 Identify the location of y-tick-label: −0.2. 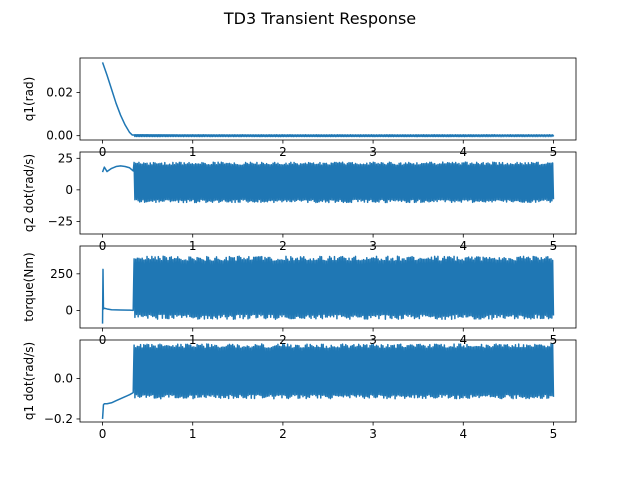
(58, 419).